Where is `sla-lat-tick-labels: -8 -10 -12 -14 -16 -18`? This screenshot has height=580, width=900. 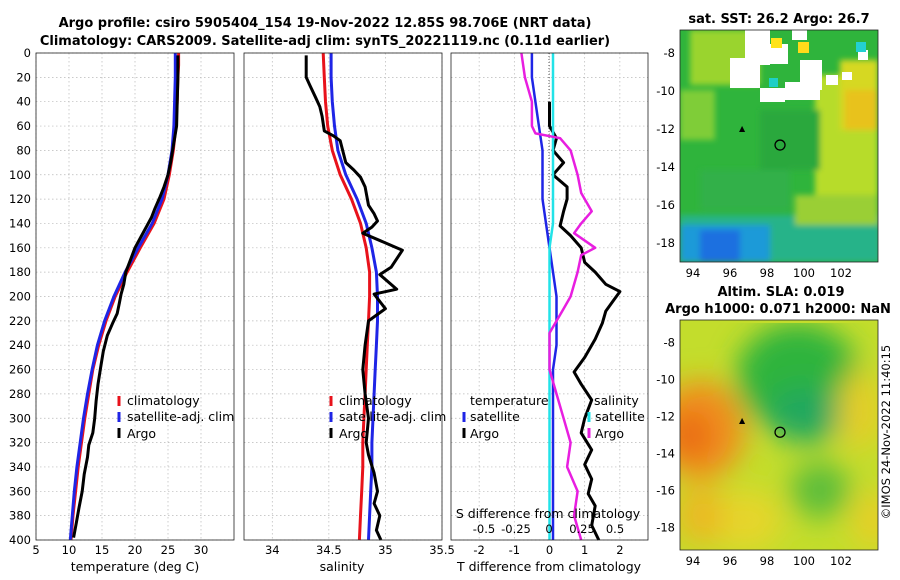 sla-lat-tick-labels: -8 -10 -12 -14 -16 -18 is located at coordinates (665, 434).